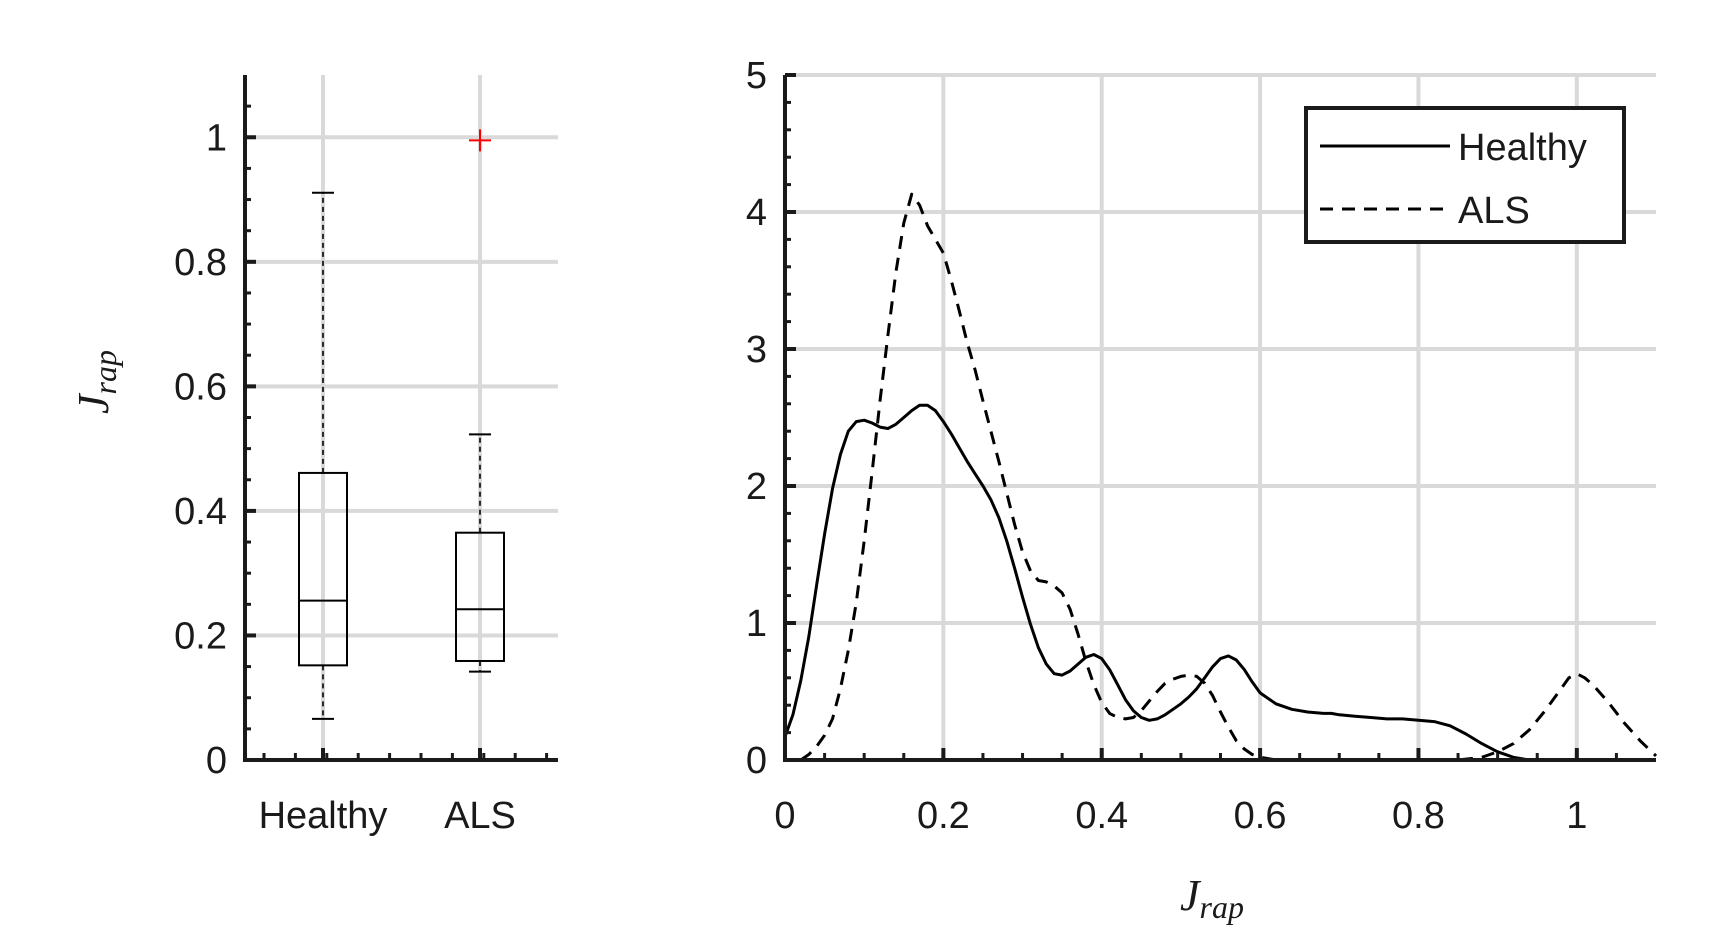 Image resolution: width=1719 pixels, height=938 pixels. I want to click on density-plot-x-axis-title: Jrap, so click(1212, 898).